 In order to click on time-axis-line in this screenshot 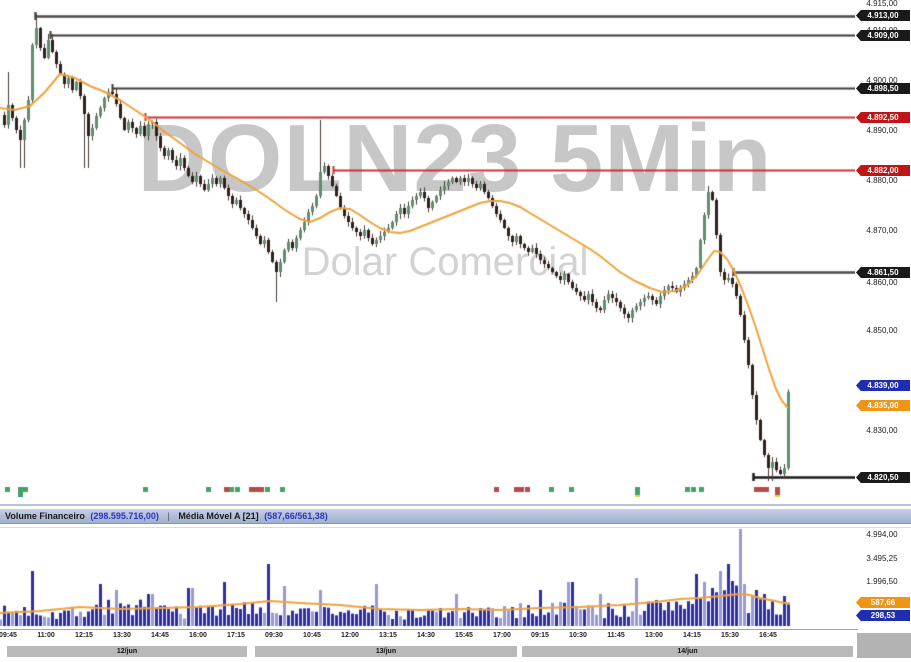, I will do `click(429, 629)`.